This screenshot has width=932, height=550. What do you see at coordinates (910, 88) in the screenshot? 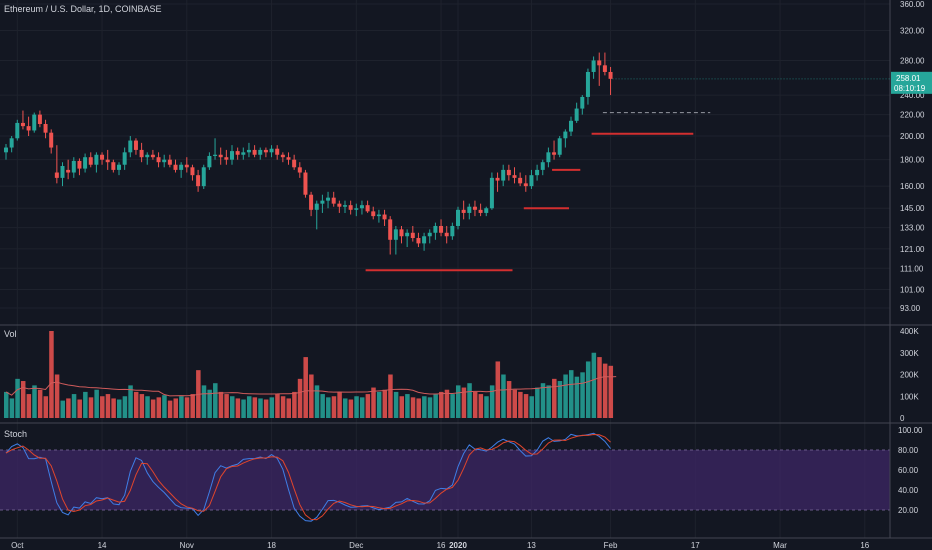
I see `countdown-value: 08:10:19` at bounding box center [910, 88].